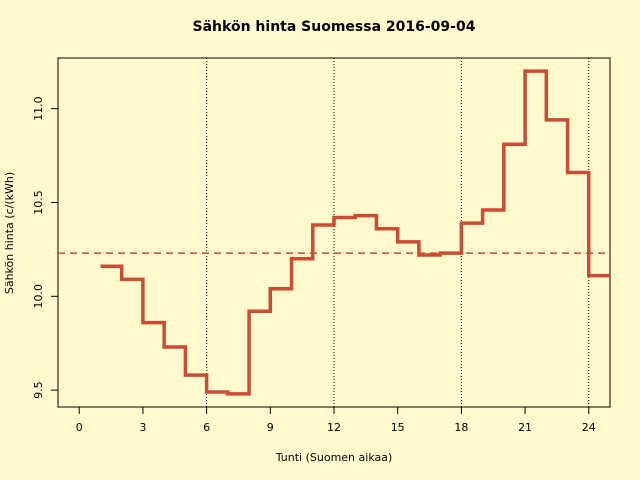  Describe the element at coordinates (38, 202) in the screenshot. I see `y-tick-label: 10.5` at that location.